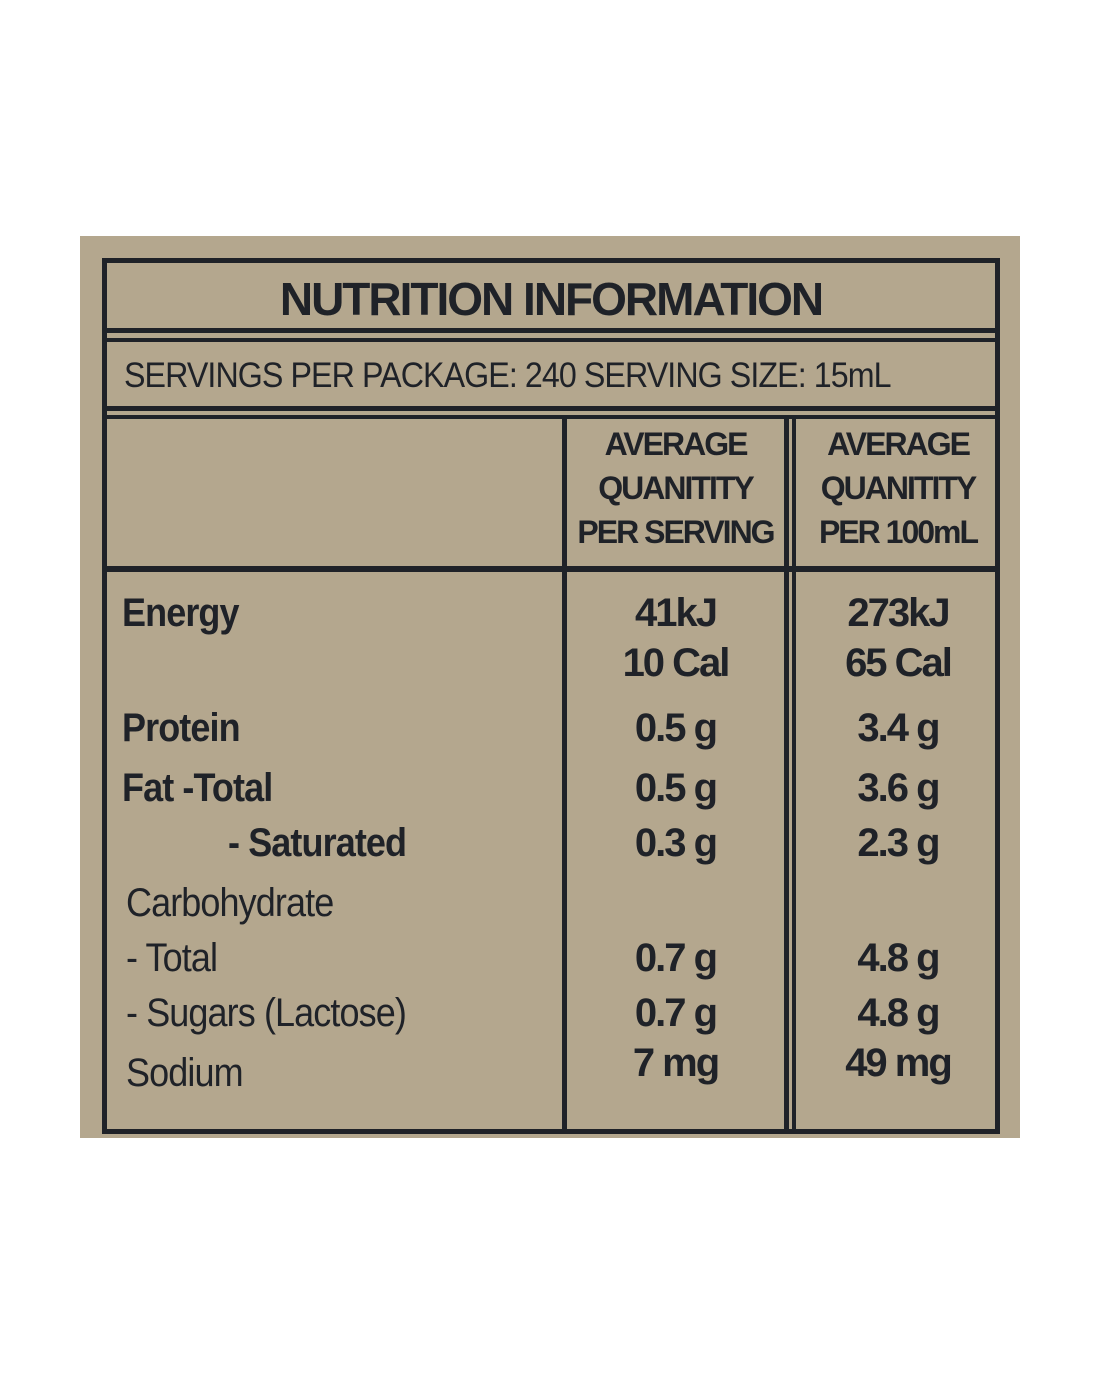  What do you see at coordinates (899, 1063) in the screenshot?
I see `row-value: 49 mg` at bounding box center [899, 1063].